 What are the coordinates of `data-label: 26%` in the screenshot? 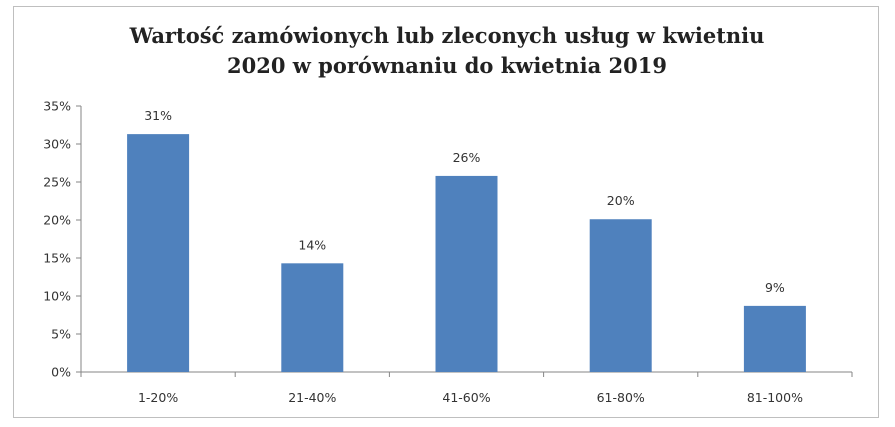 It's located at (467, 157).